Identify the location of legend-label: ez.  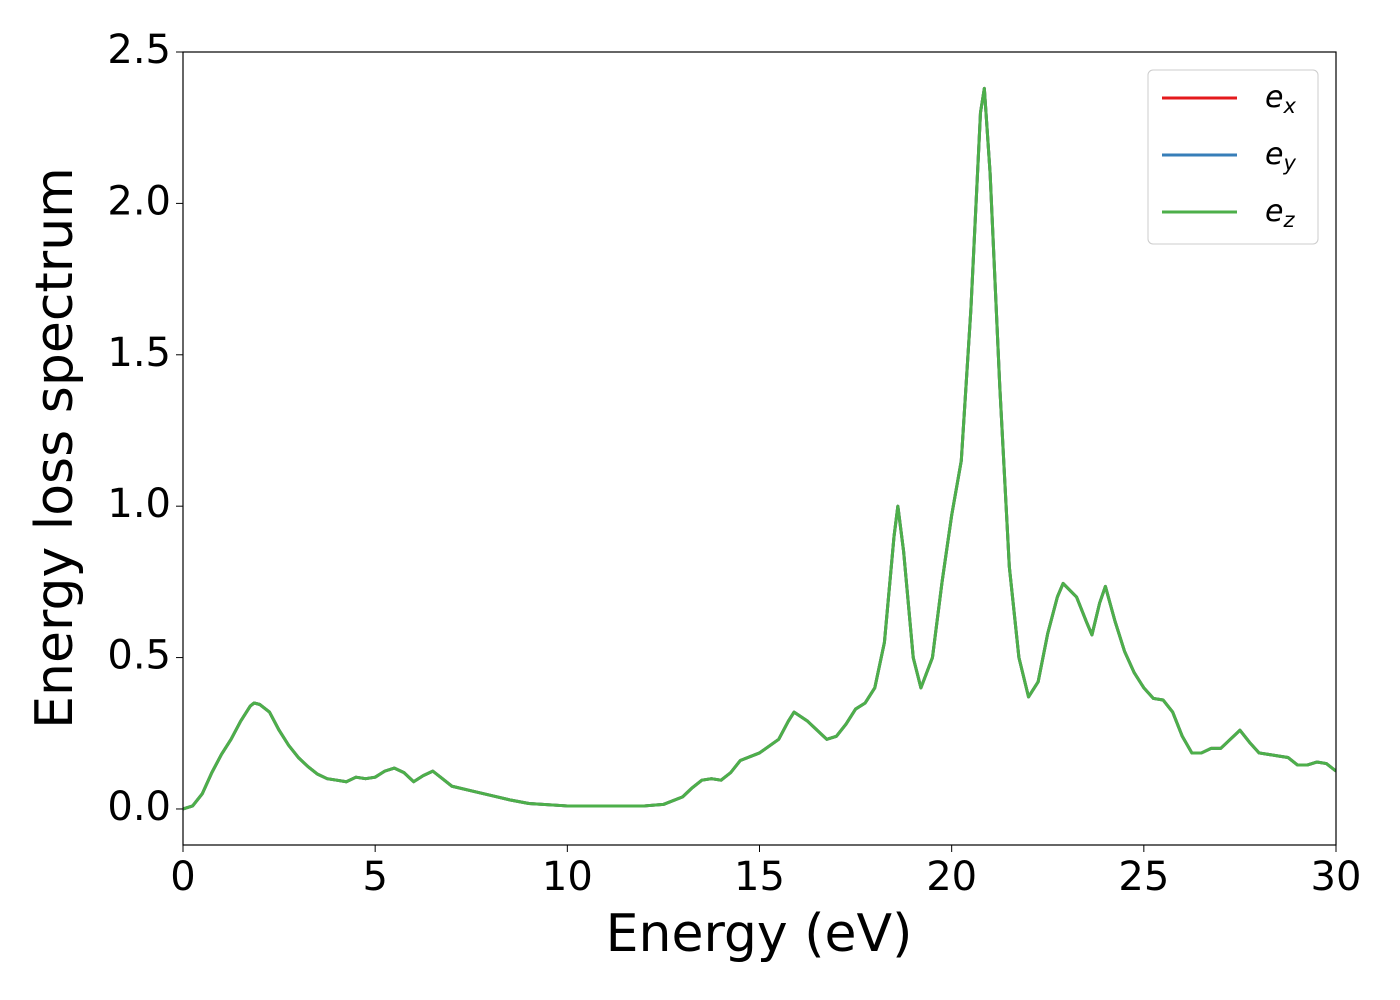
(1280, 213).